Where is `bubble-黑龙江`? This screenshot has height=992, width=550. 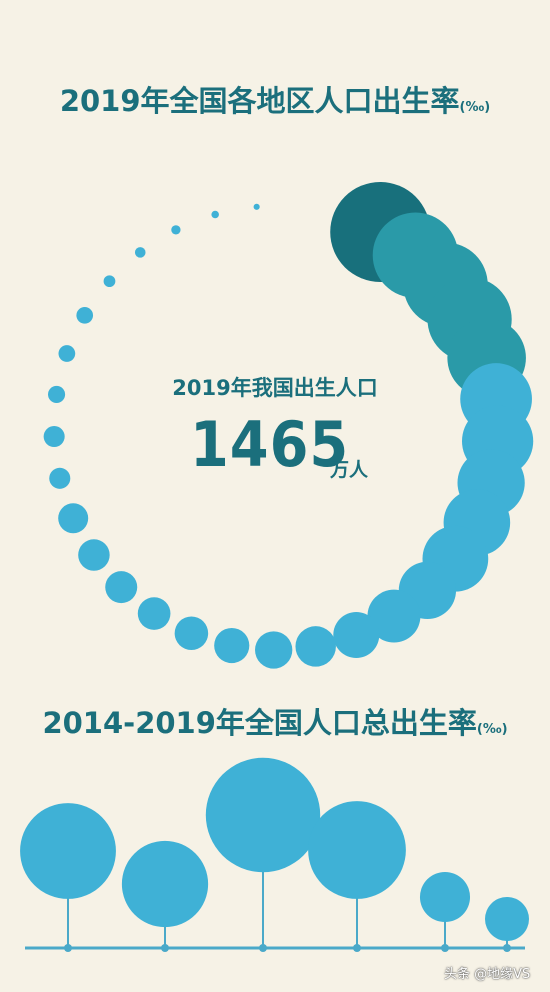
bubble-黑龙江 is located at coordinates (256, 206).